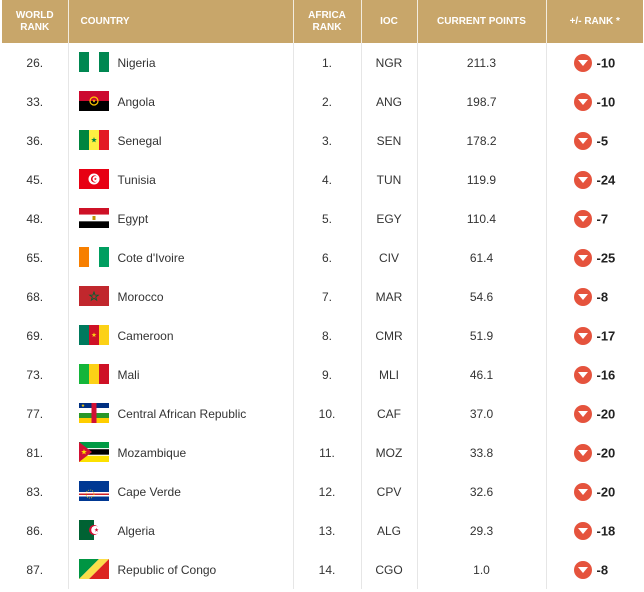 The height and width of the screenshot is (592, 644). Describe the element at coordinates (594, 179) in the screenshot. I see `rank-change-cell: -24` at that location.